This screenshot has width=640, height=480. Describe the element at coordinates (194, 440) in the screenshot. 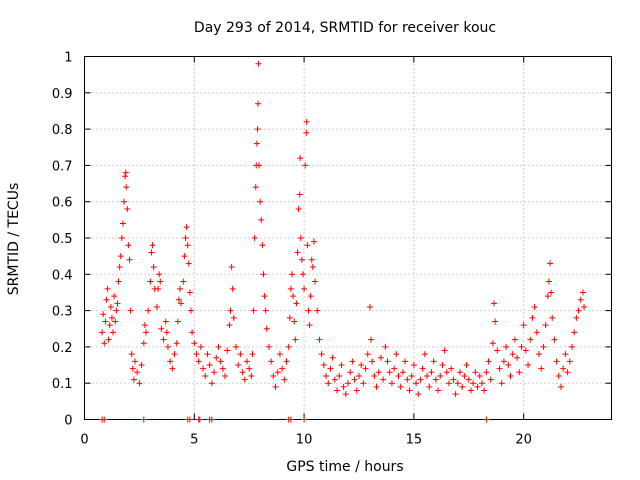

I see `x-tick-label: 5` at that location.